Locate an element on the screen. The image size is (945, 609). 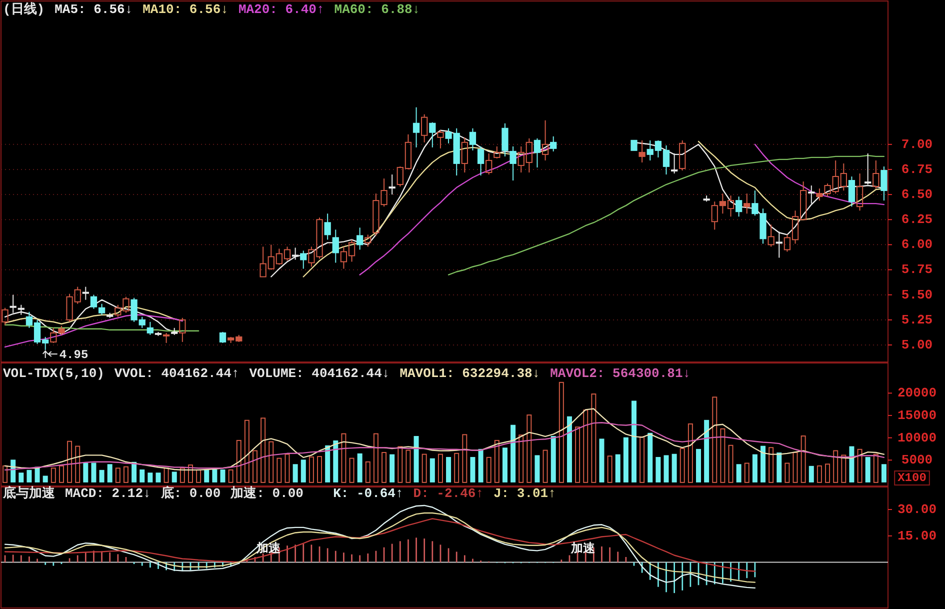
y-tick-label: 5.75 is located at coordinates (917, 270).